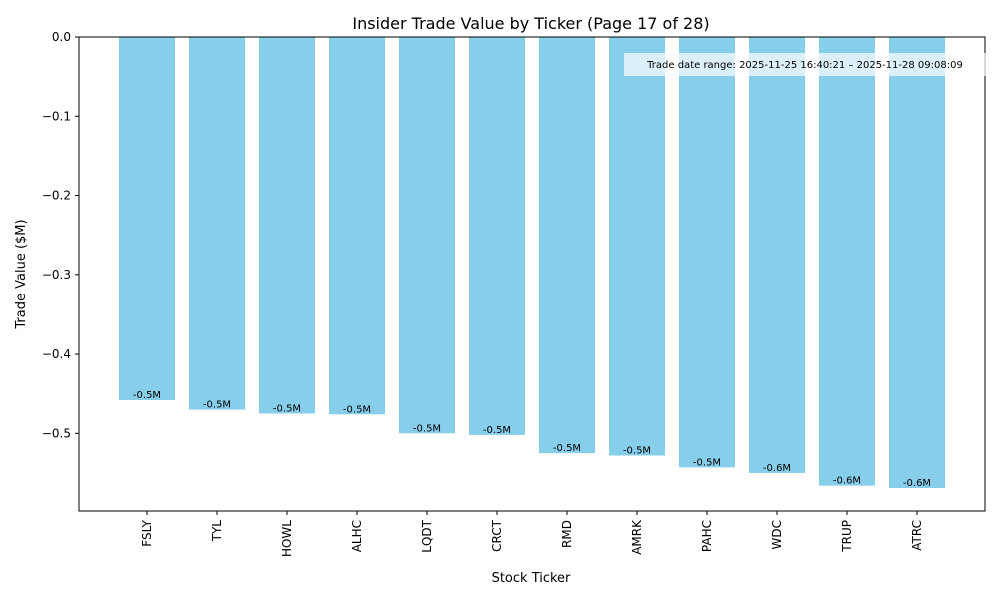  Describe the element at coordinates (637, 537) in the screenshot. I see `x-tick-label: AMRK` at that location.